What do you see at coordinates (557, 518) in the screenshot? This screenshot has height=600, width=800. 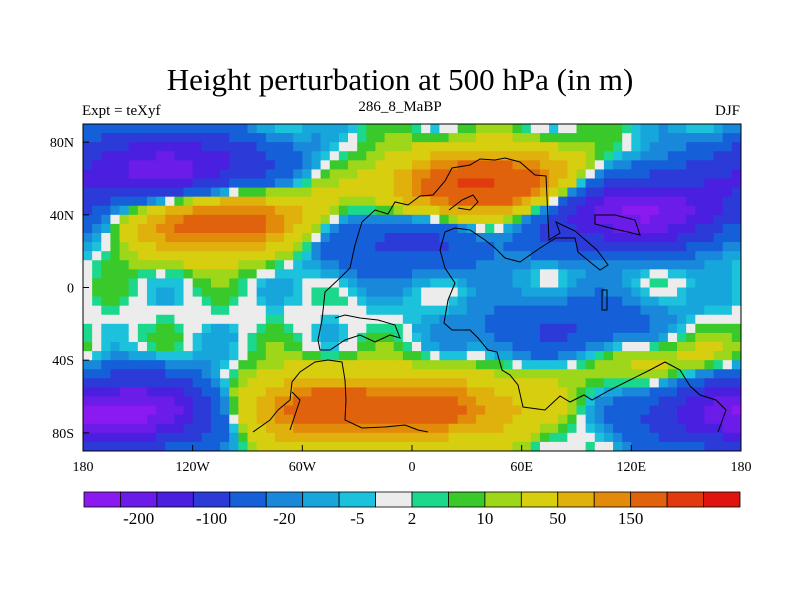 I see `colorbar-label: 50` at bounding box center [557, 518].